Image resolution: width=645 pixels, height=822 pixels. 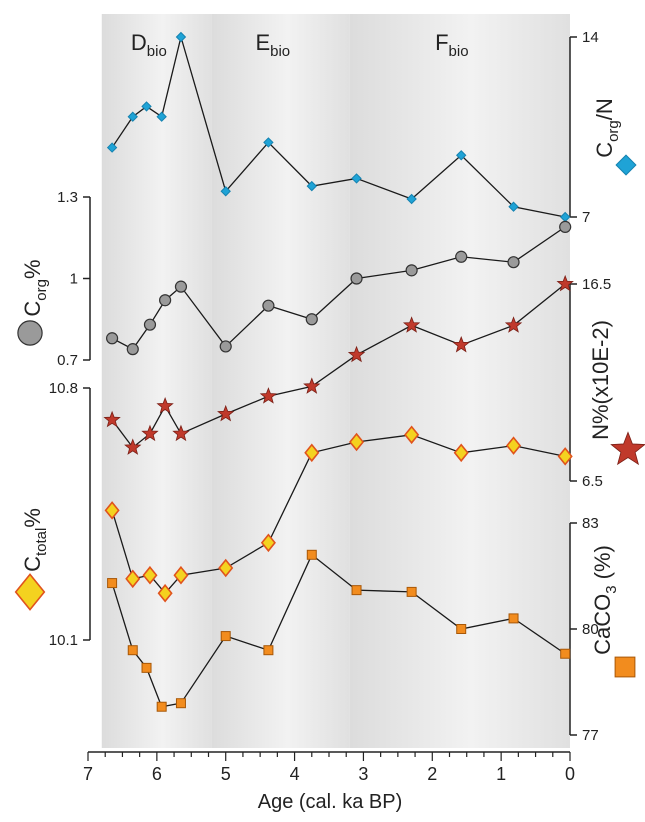 I want to click on corg_n-legend-marker, so click(x=626, y=165).